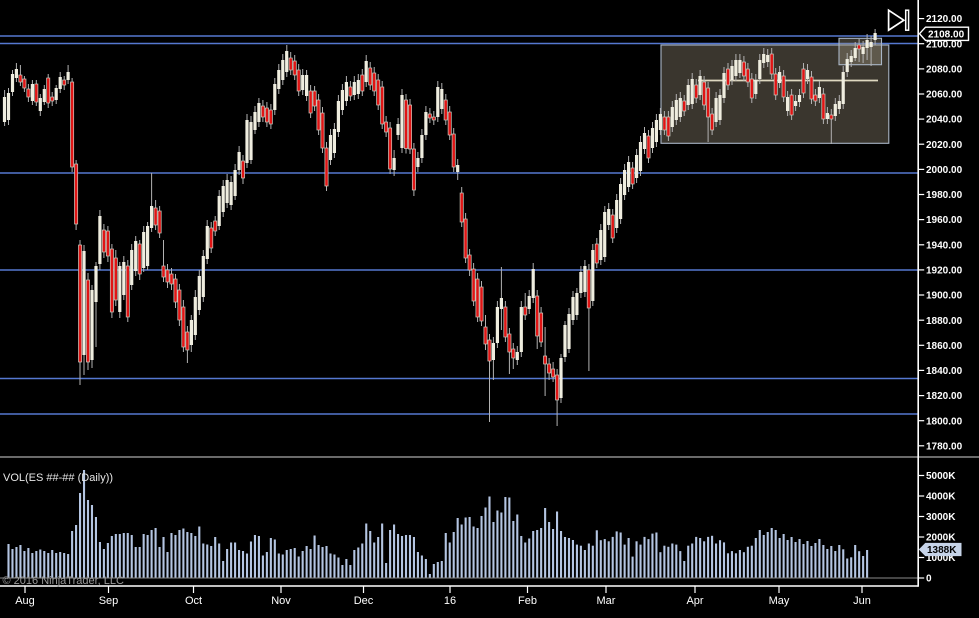 The width and height of the screenshot is (979, 618). What do you see at coordinates (944, 446) in the screenshot?
I see `svg-text: 1780.00` at bounding box center [944, 446].